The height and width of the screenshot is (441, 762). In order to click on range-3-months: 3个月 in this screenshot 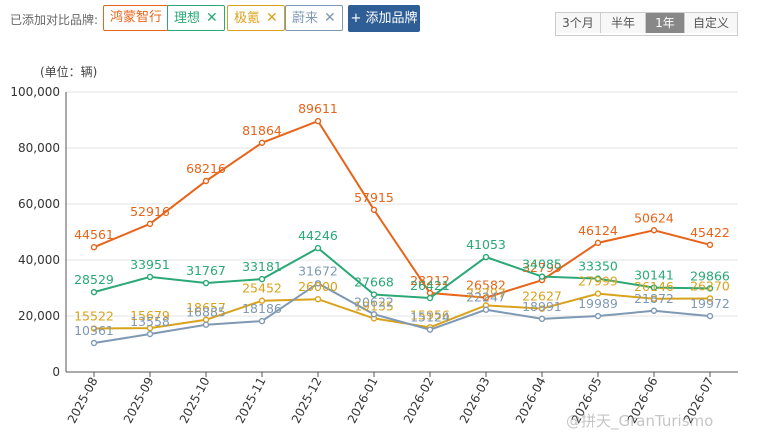, I will do `click(578, 23)`.